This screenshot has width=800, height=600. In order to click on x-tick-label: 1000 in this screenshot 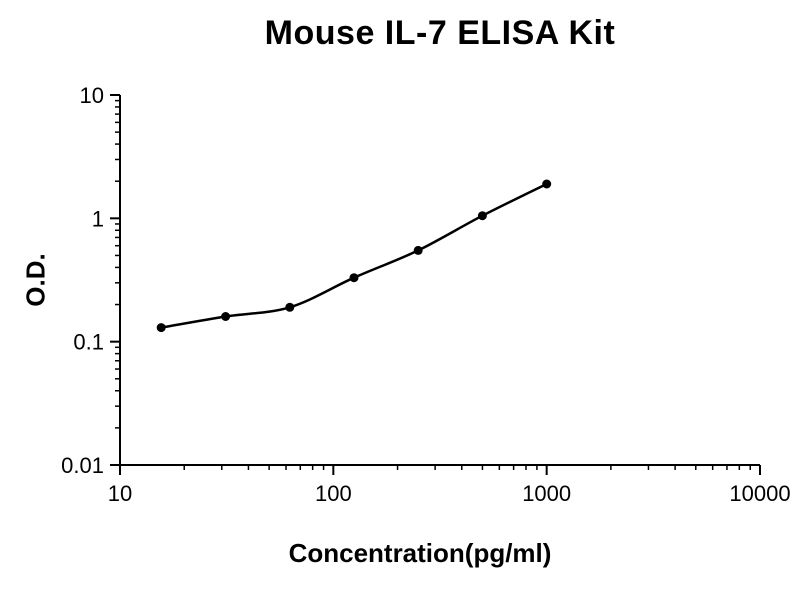, I will do `click(546, 493)`.